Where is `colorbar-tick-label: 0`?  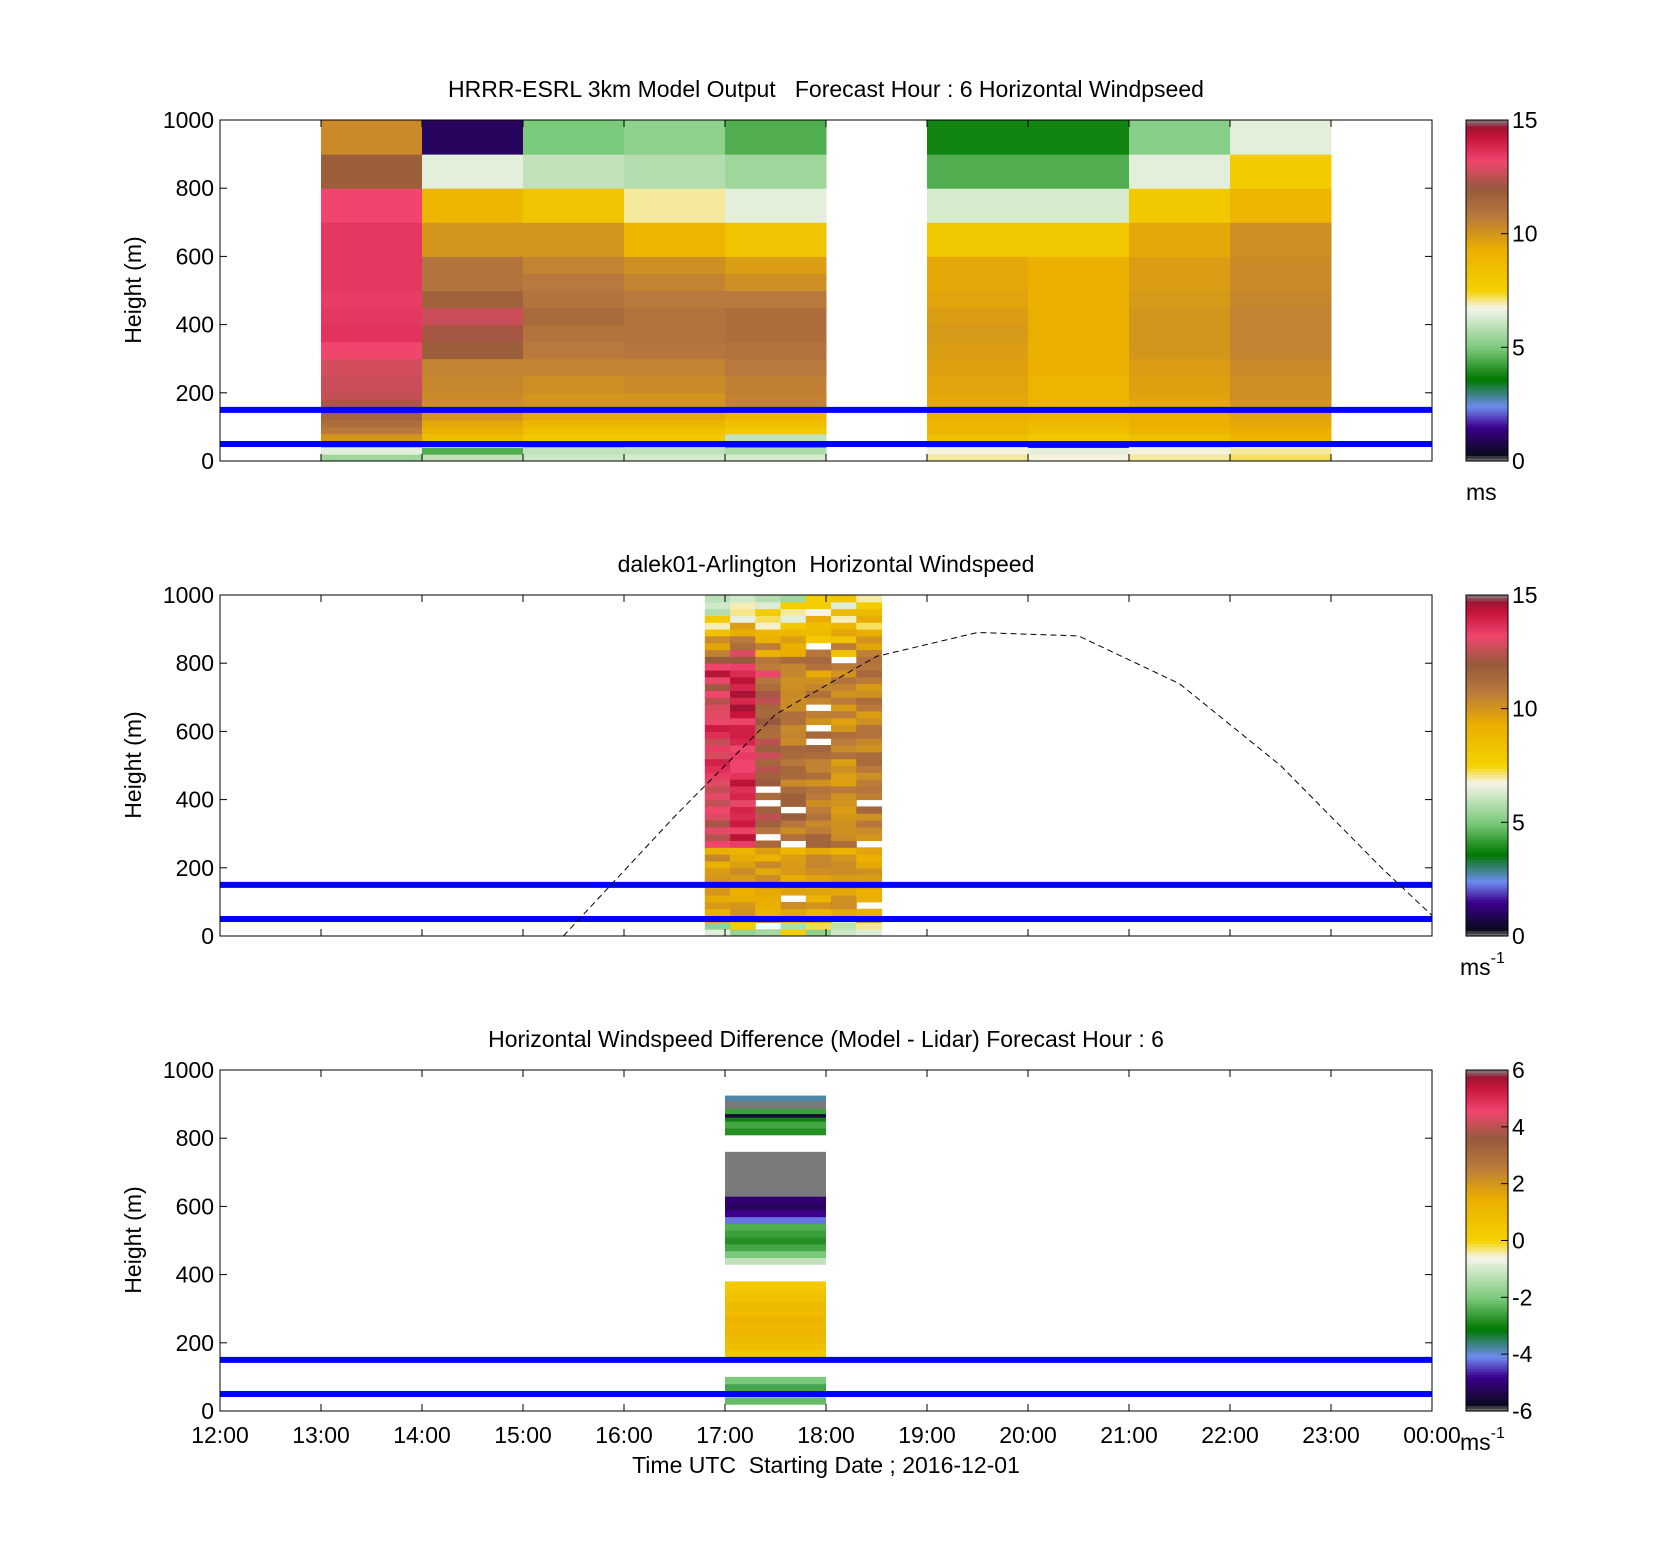 colorbar-tick-label: 0 is located at coordinates (1518, 1241).